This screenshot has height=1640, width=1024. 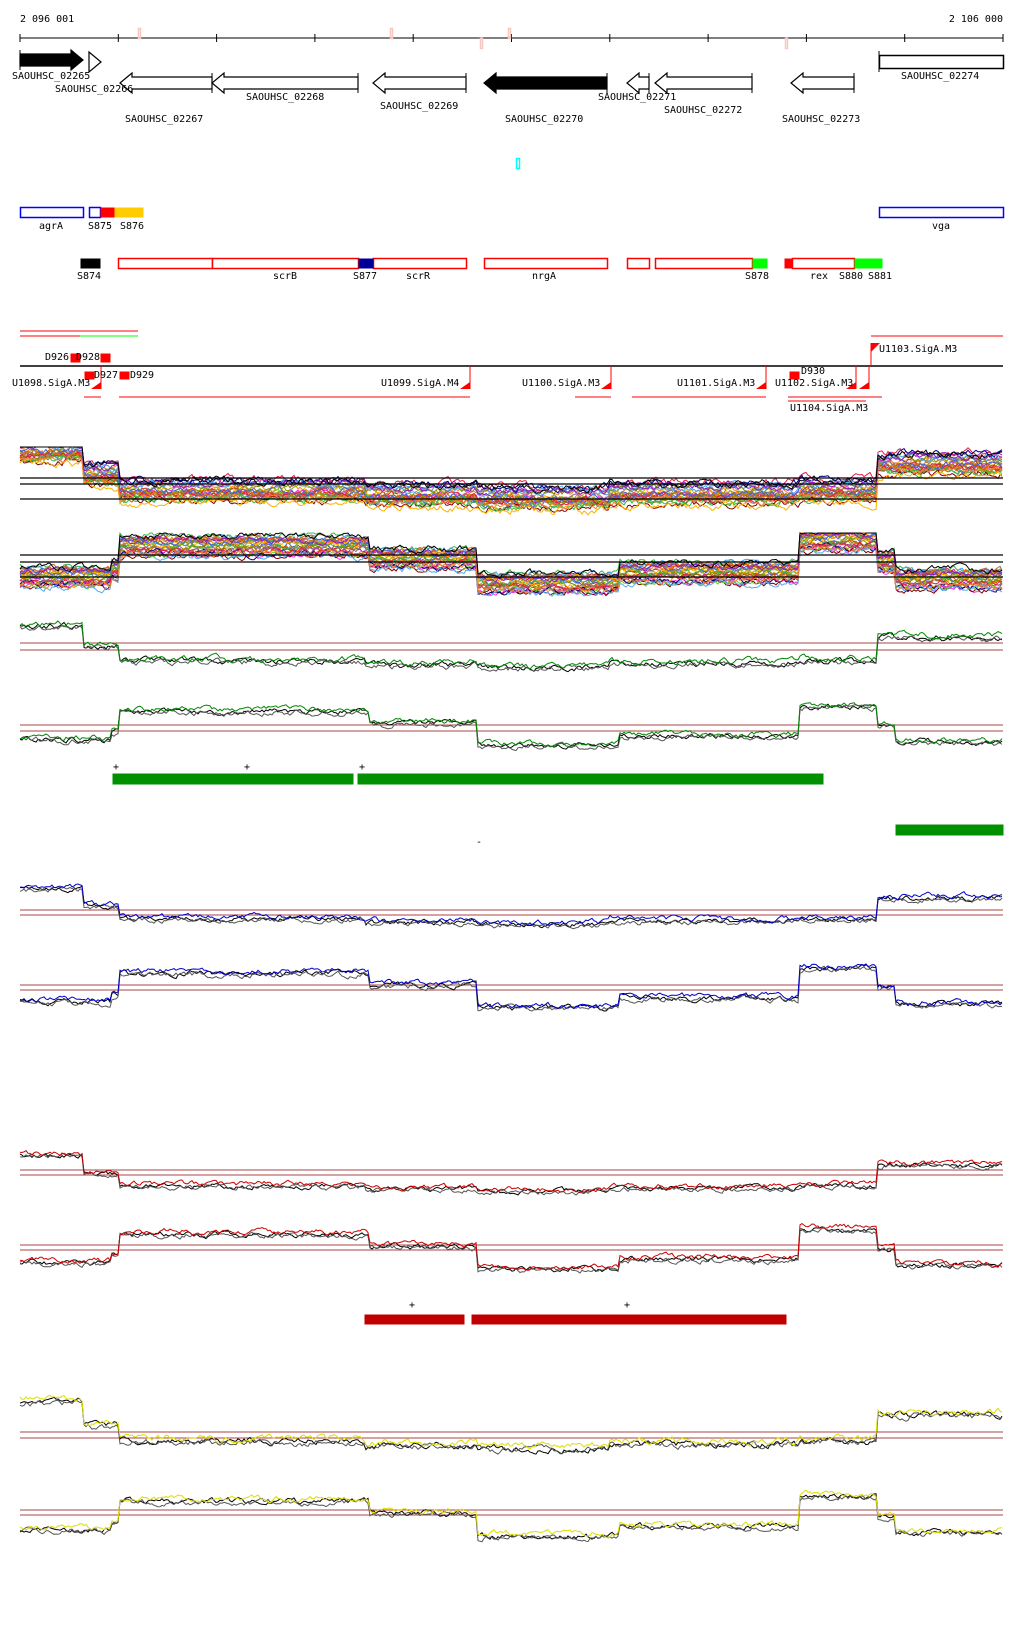 I want to click on red-track-bottom-color-line, so click(x=511, y=1246).